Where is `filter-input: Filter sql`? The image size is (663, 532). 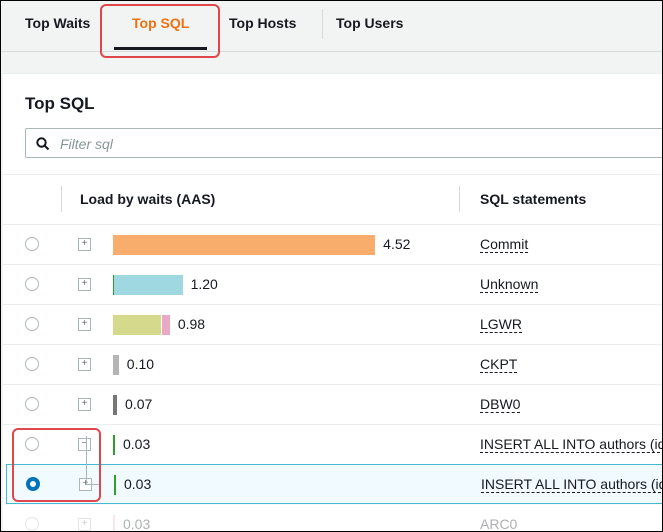 filter-input: Filter sql is located at coordinates (343, 143).